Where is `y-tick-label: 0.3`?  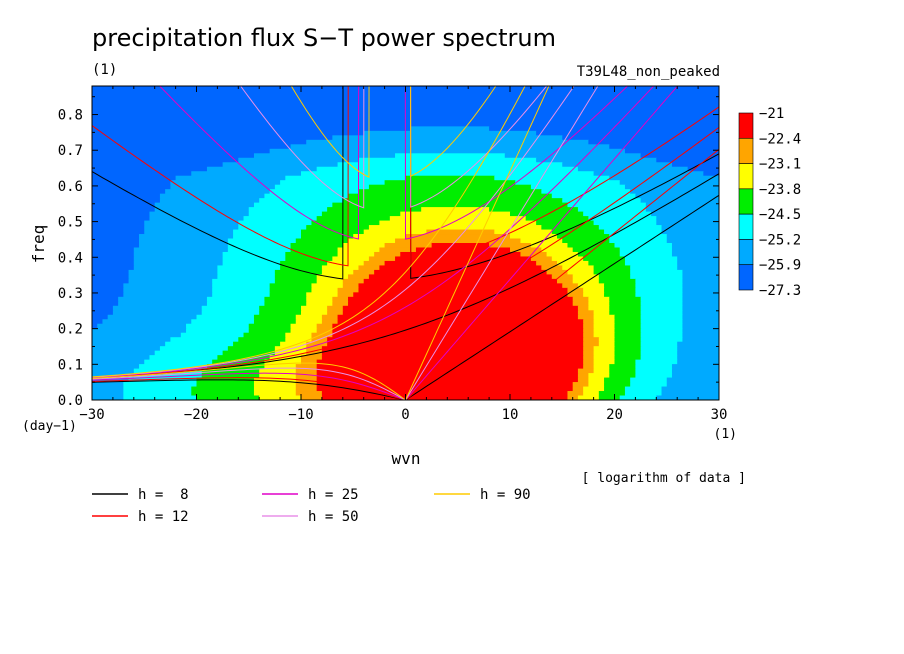 y-tick-label: 0.3 is located at coordinates (70, 294).